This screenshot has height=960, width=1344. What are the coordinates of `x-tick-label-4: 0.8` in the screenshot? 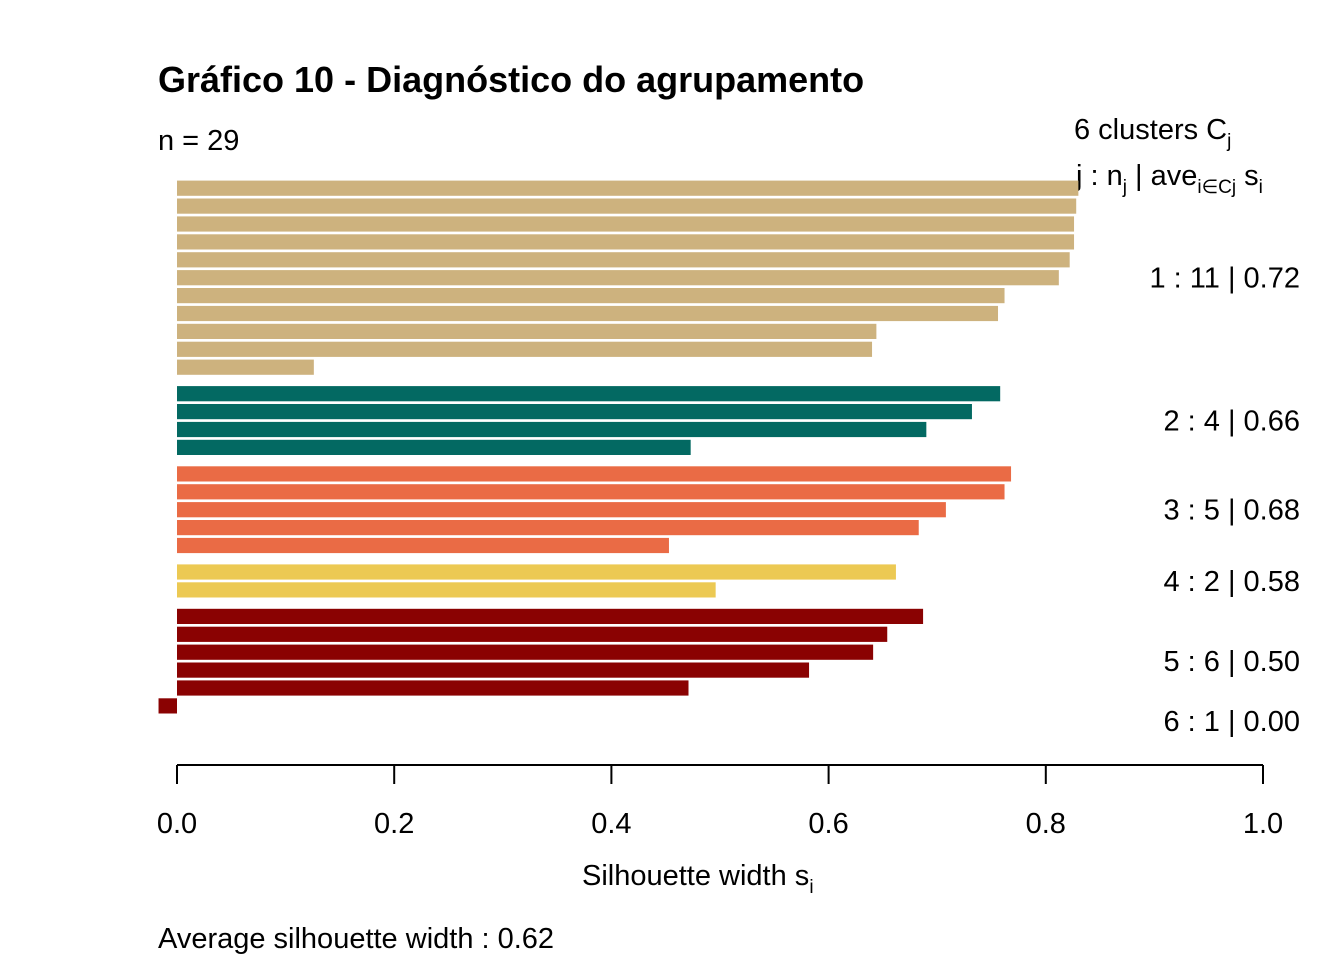 It's located at (1046, 824).